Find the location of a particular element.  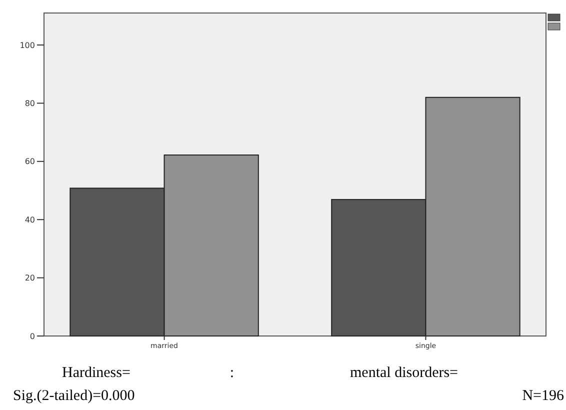

y-tick-label: 0 is located at coordinates (32, 336).